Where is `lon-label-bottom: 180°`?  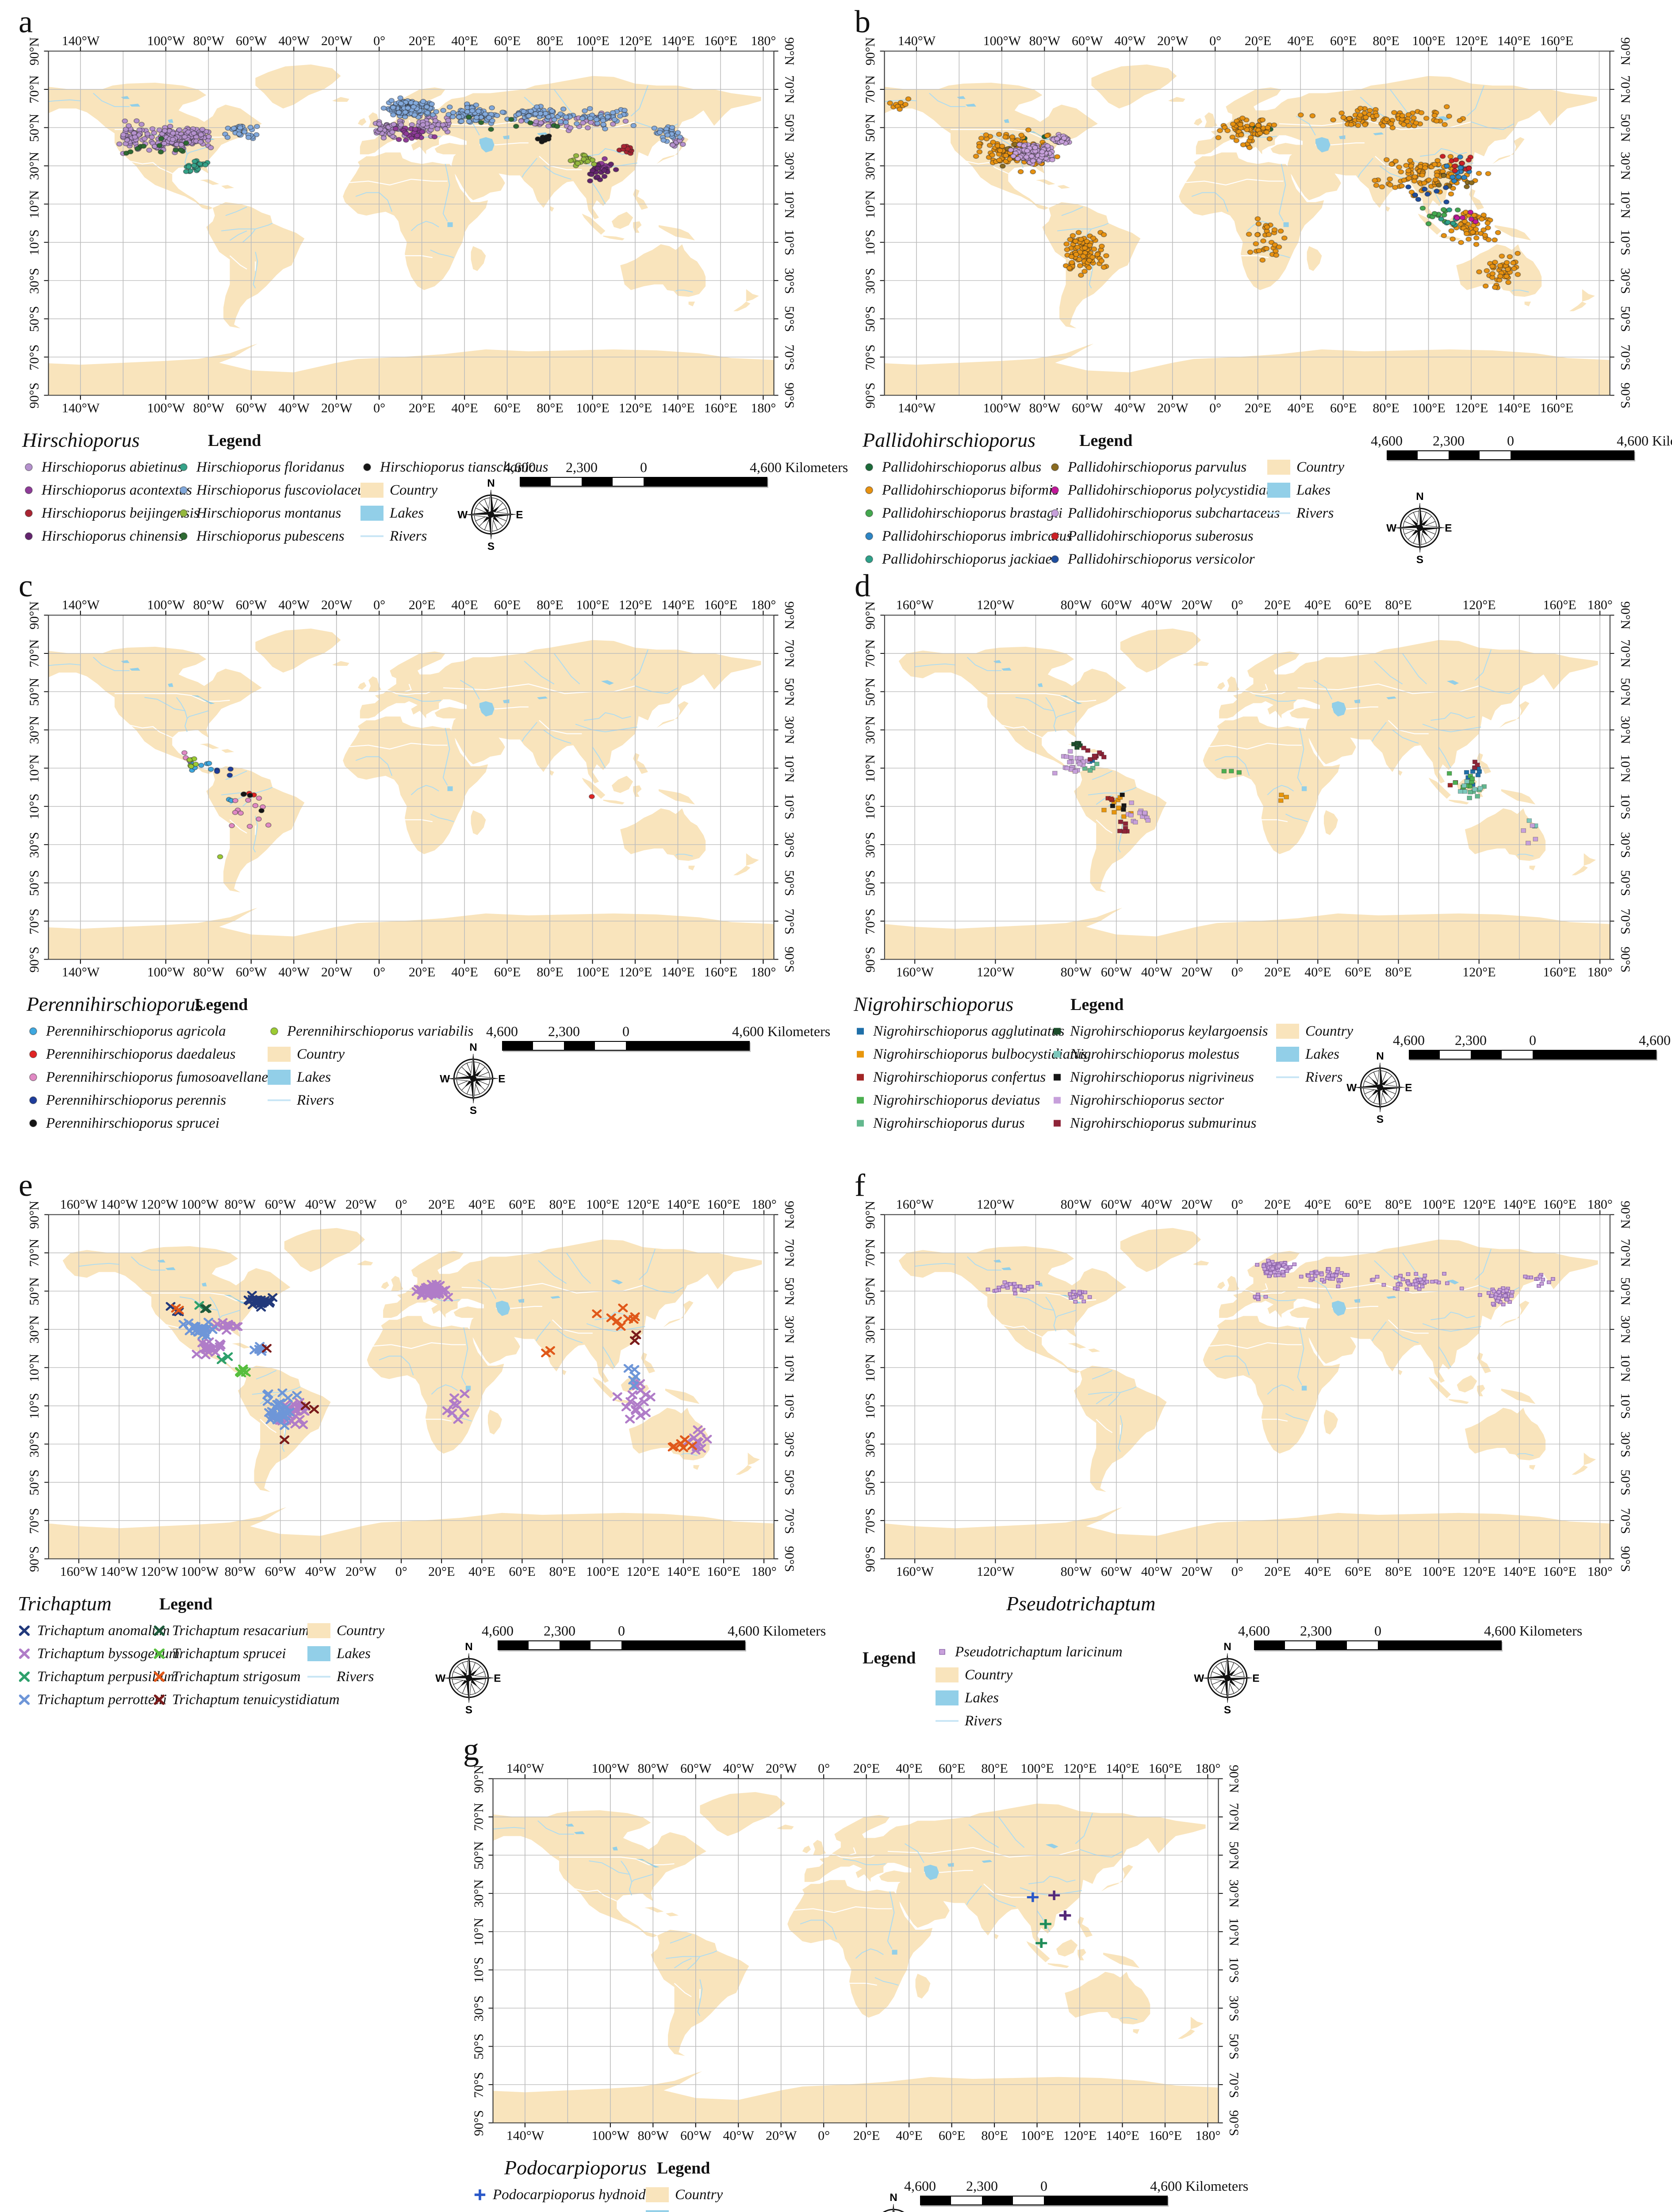 lon-label-bottom: 180° is located at coordinates (1208, 2136).